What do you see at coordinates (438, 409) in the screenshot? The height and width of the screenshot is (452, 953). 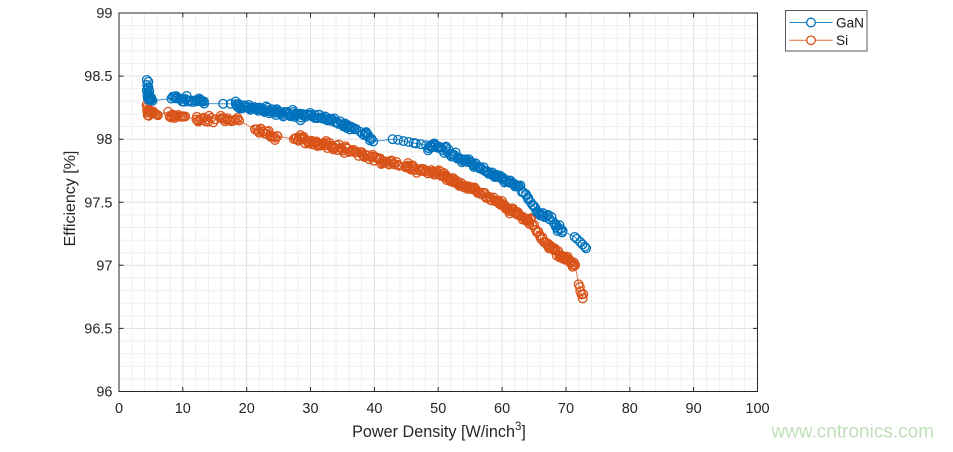 I see `svg-text: 50` at bounding box center [438, 409].